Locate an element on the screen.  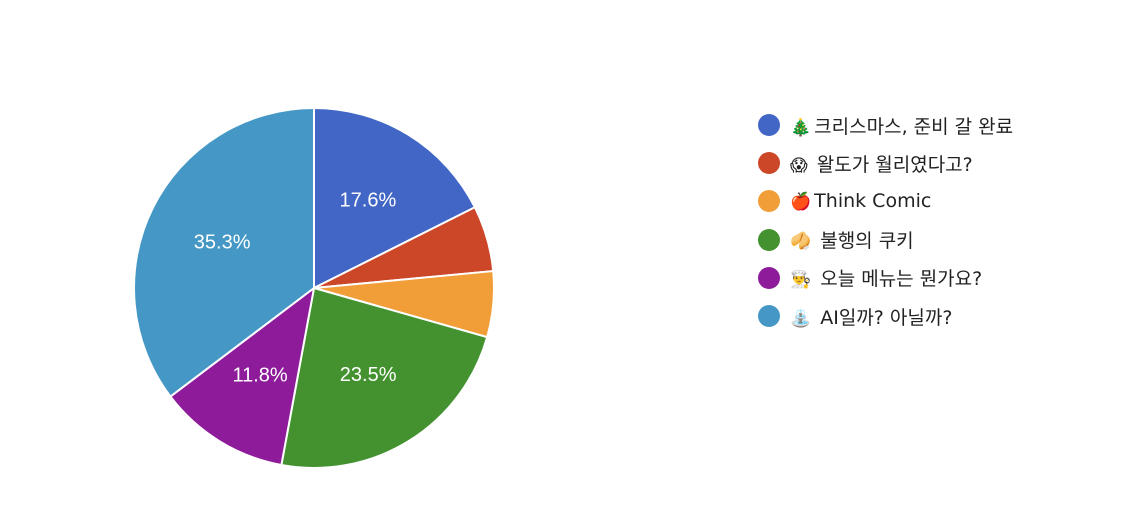
chef-icon: 👨‍🍳 is located at coordinates (801, 280).